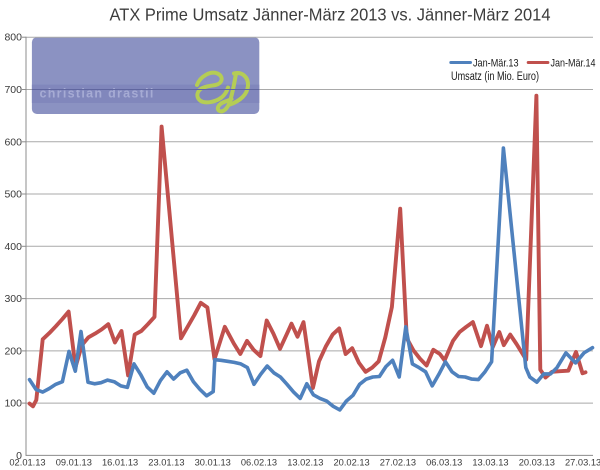 This screenshot has width=600, height=470. Describe the element at coordinates (13, 38) in the screenshot. I see `svg-text: 800` at that location.